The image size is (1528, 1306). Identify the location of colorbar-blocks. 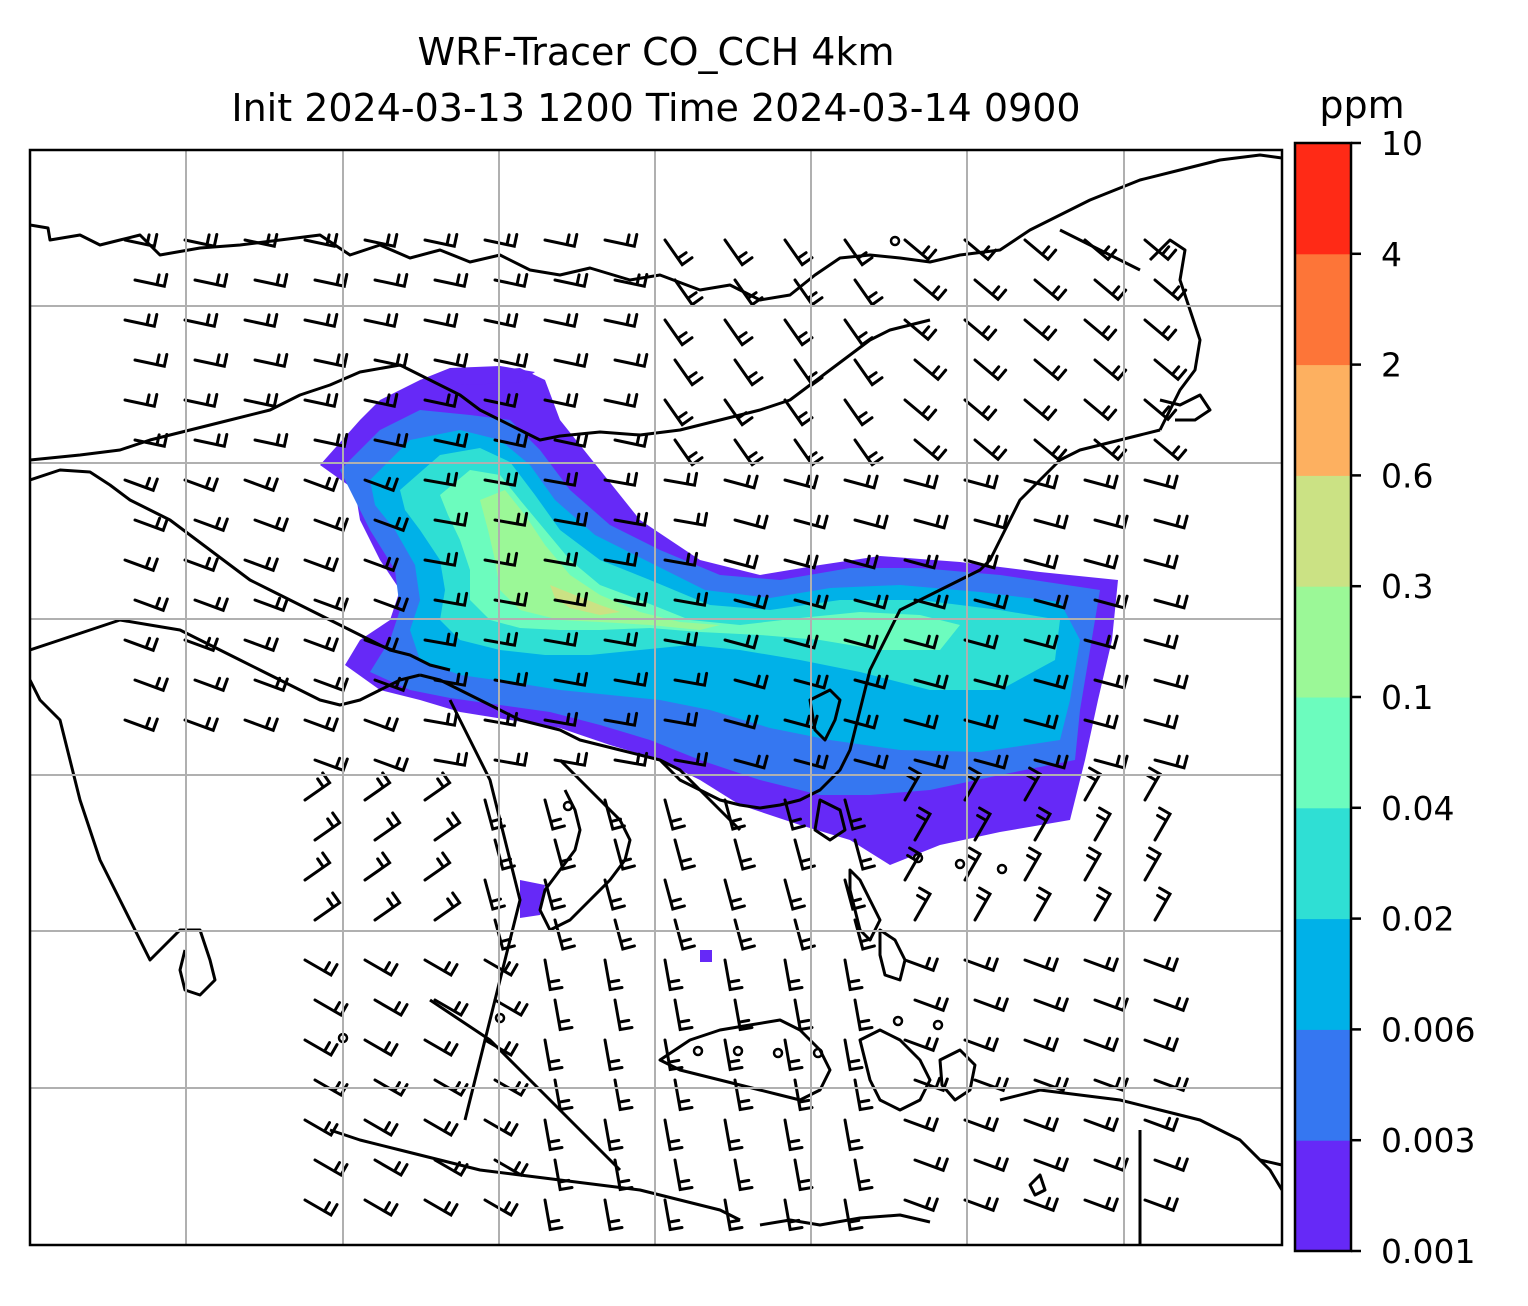
(1323, 697).